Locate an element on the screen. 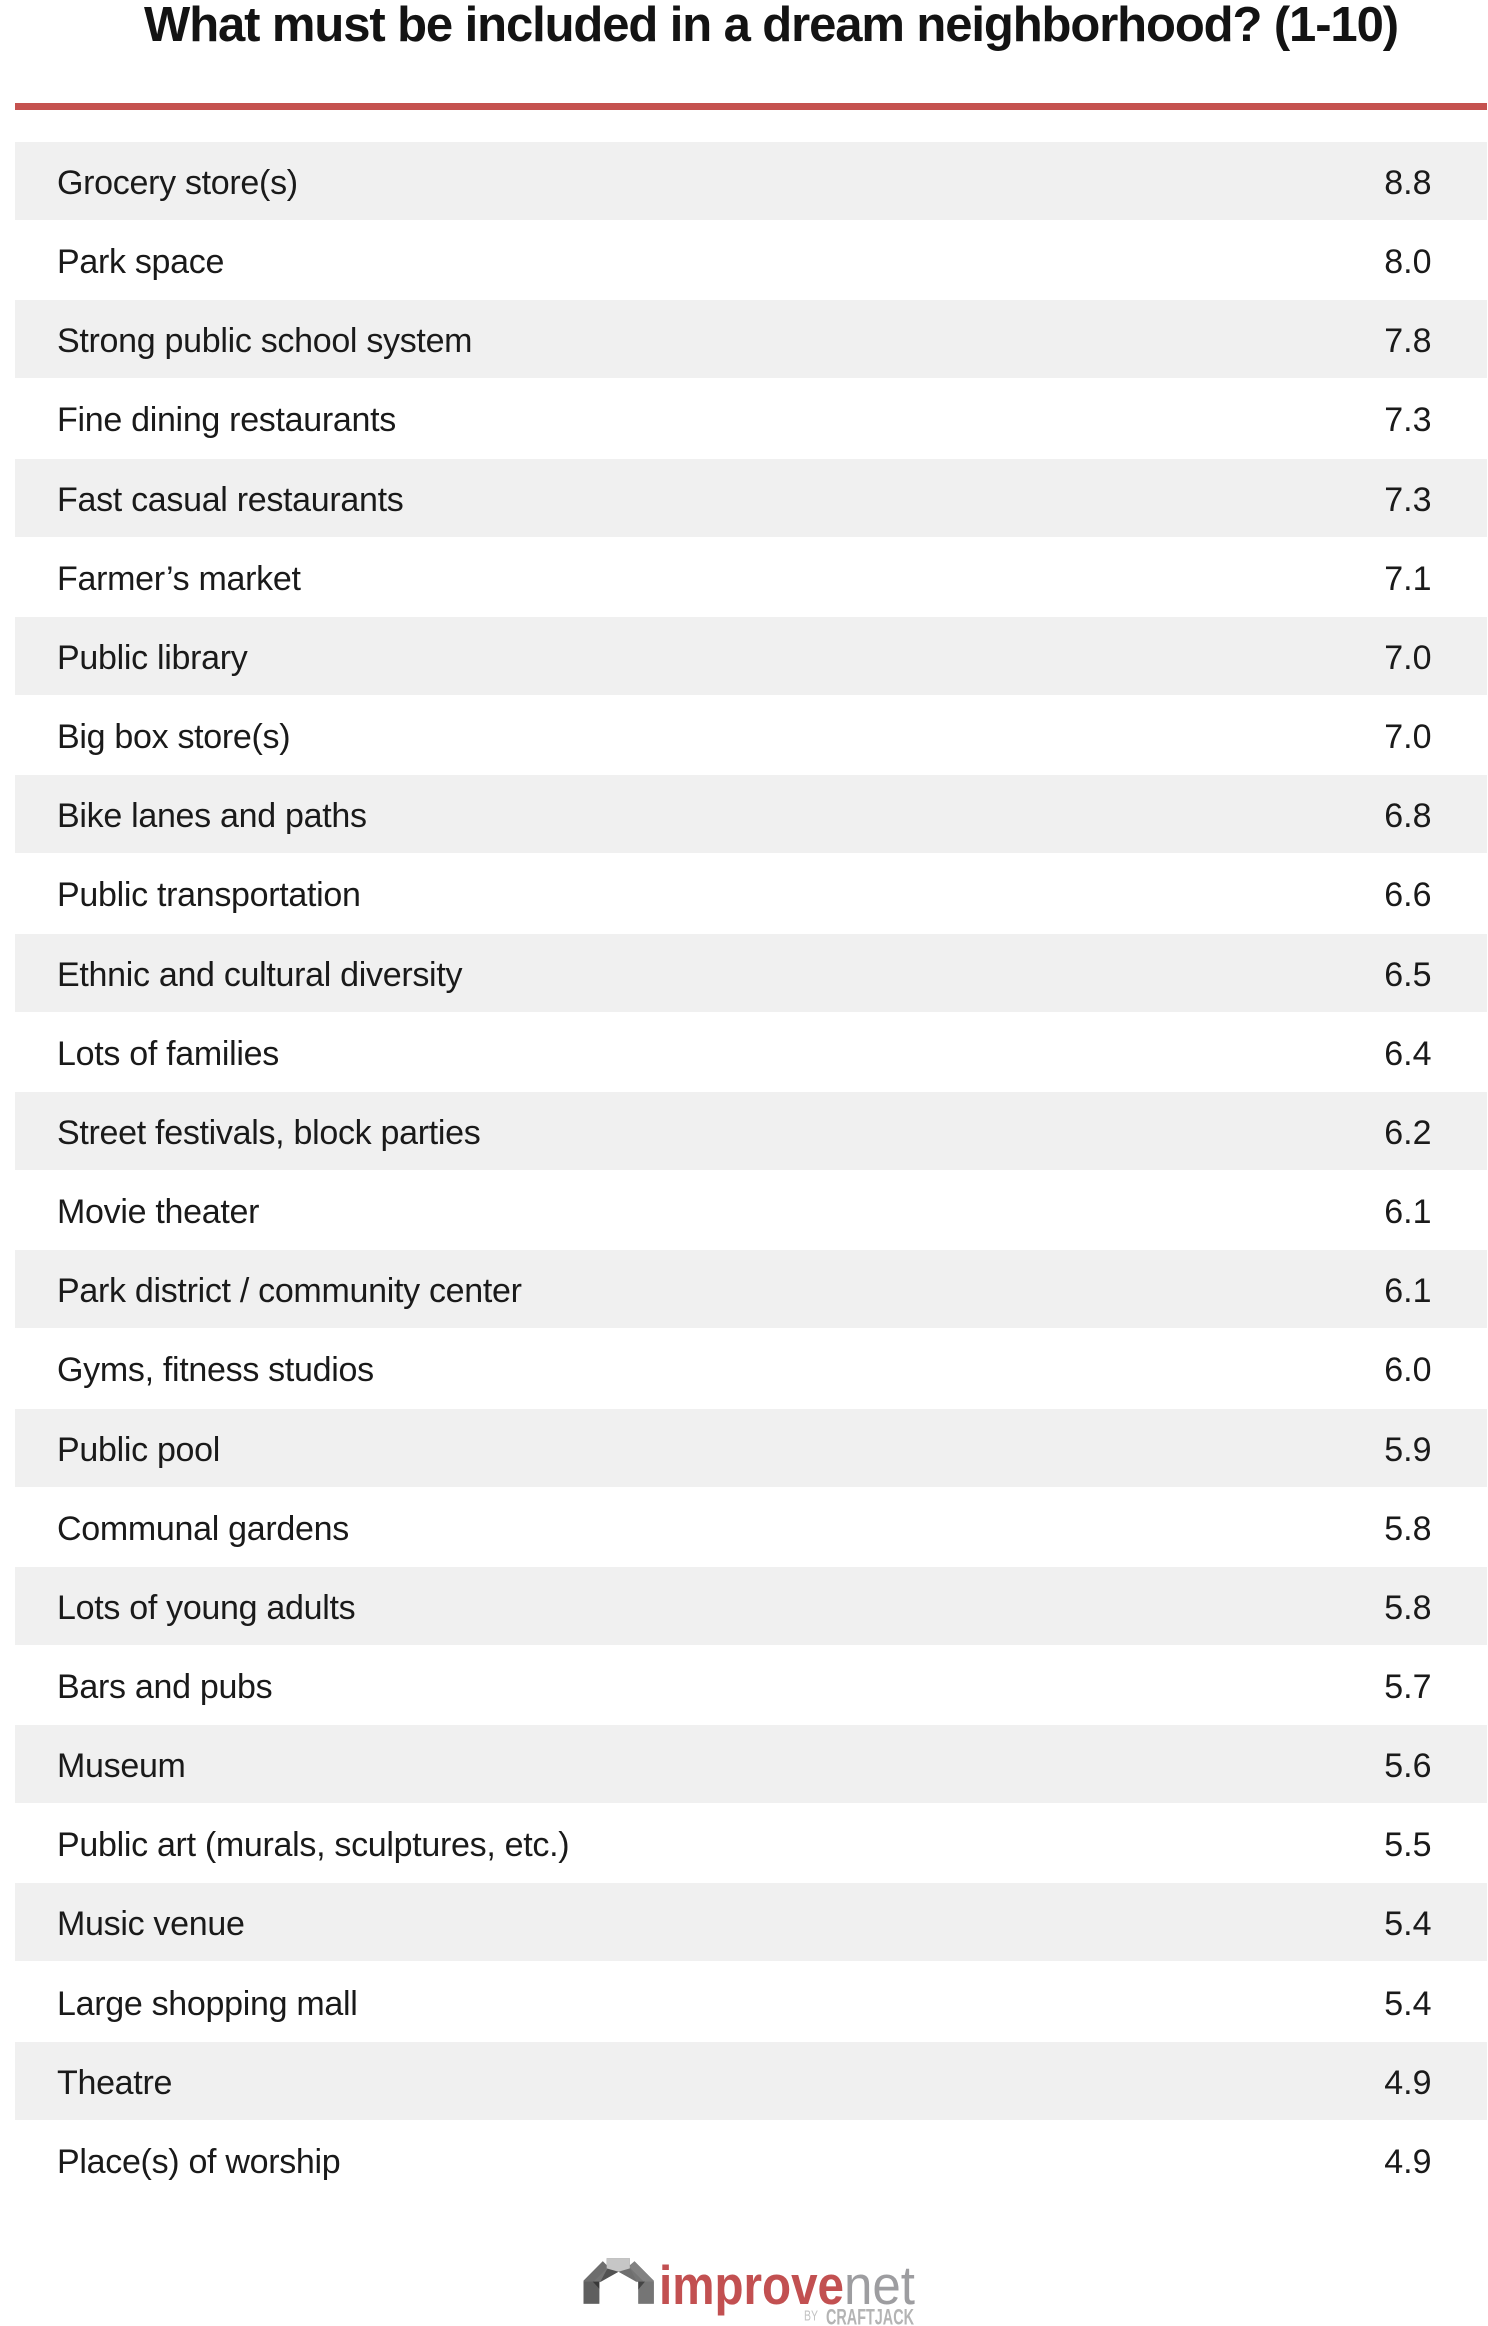 The image size is (1488, 2326). svg-text: improve is located at coordinates (751, 2285).